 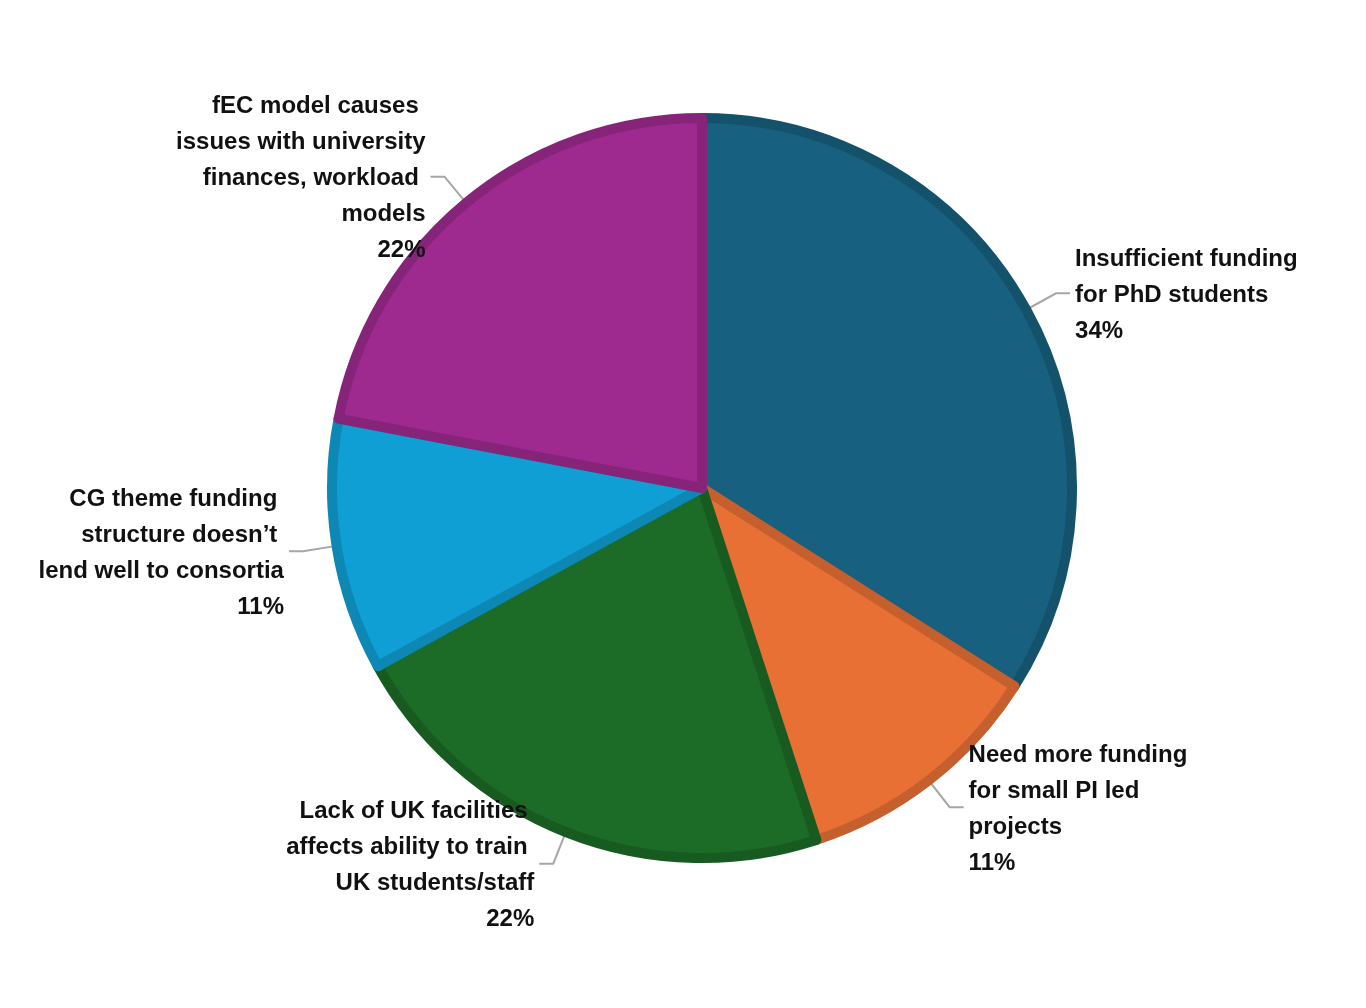 I want to click on slice-label: CG theme funding structure doesn’t lend well to consortia, so click(x=161, y=533).